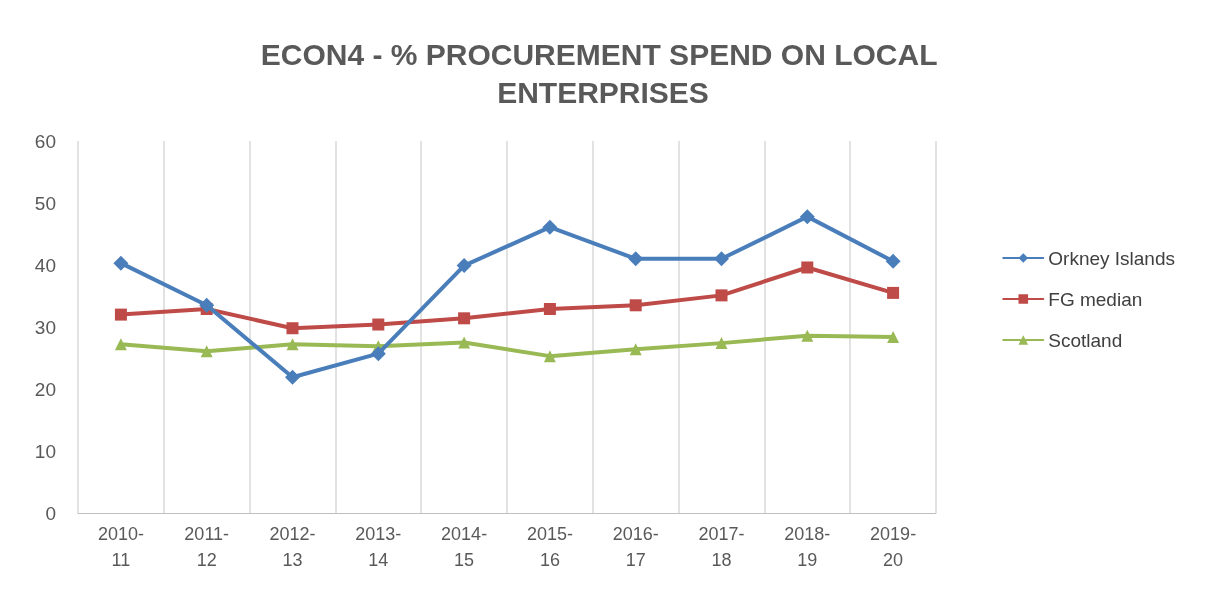 The width and height of the screenshot is (1206, 598). Describe the element at coordinates (464, 547) in the screenshot. I see `x-tick-label: 2014-15` at that location.